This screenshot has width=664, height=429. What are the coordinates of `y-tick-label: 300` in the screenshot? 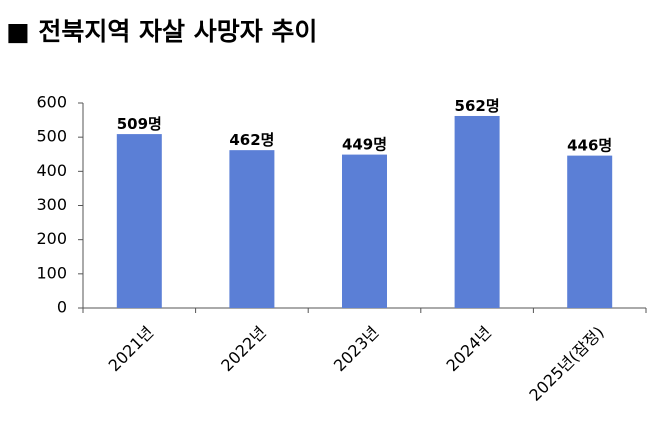 It's located at (51, 204).